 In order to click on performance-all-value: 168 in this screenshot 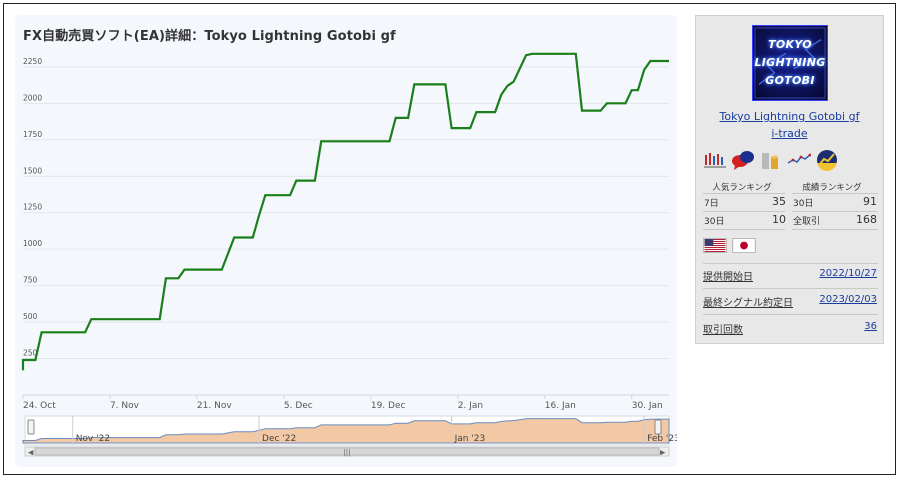, I will do `click(866, 219)`.